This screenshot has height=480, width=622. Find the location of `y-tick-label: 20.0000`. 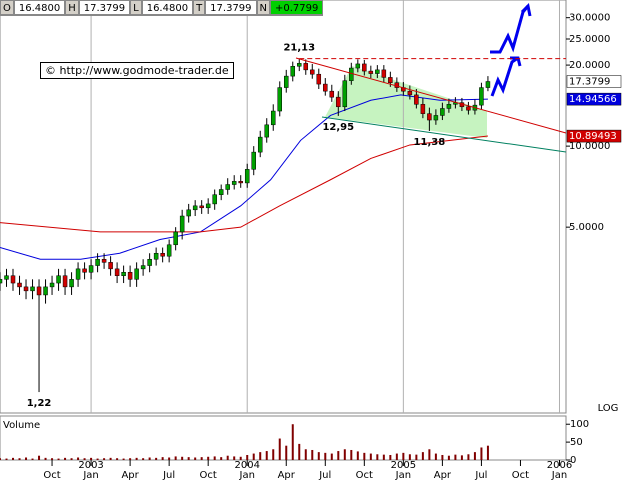

y-tick-label: 20.0000 is located at coordinates (589, 65).